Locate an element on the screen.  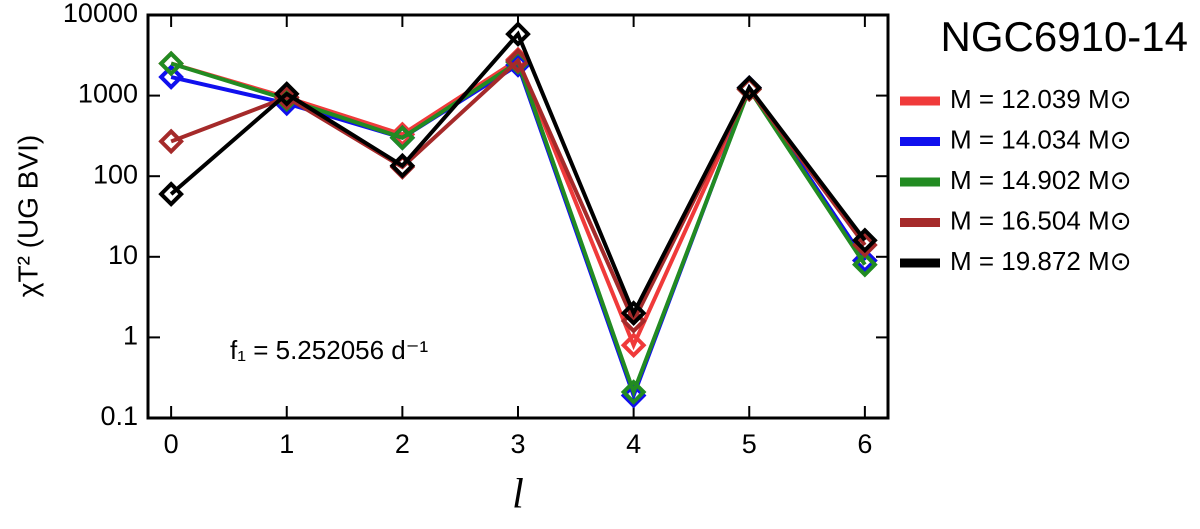
x-axis-label: l is located at coordinates (518, 495).